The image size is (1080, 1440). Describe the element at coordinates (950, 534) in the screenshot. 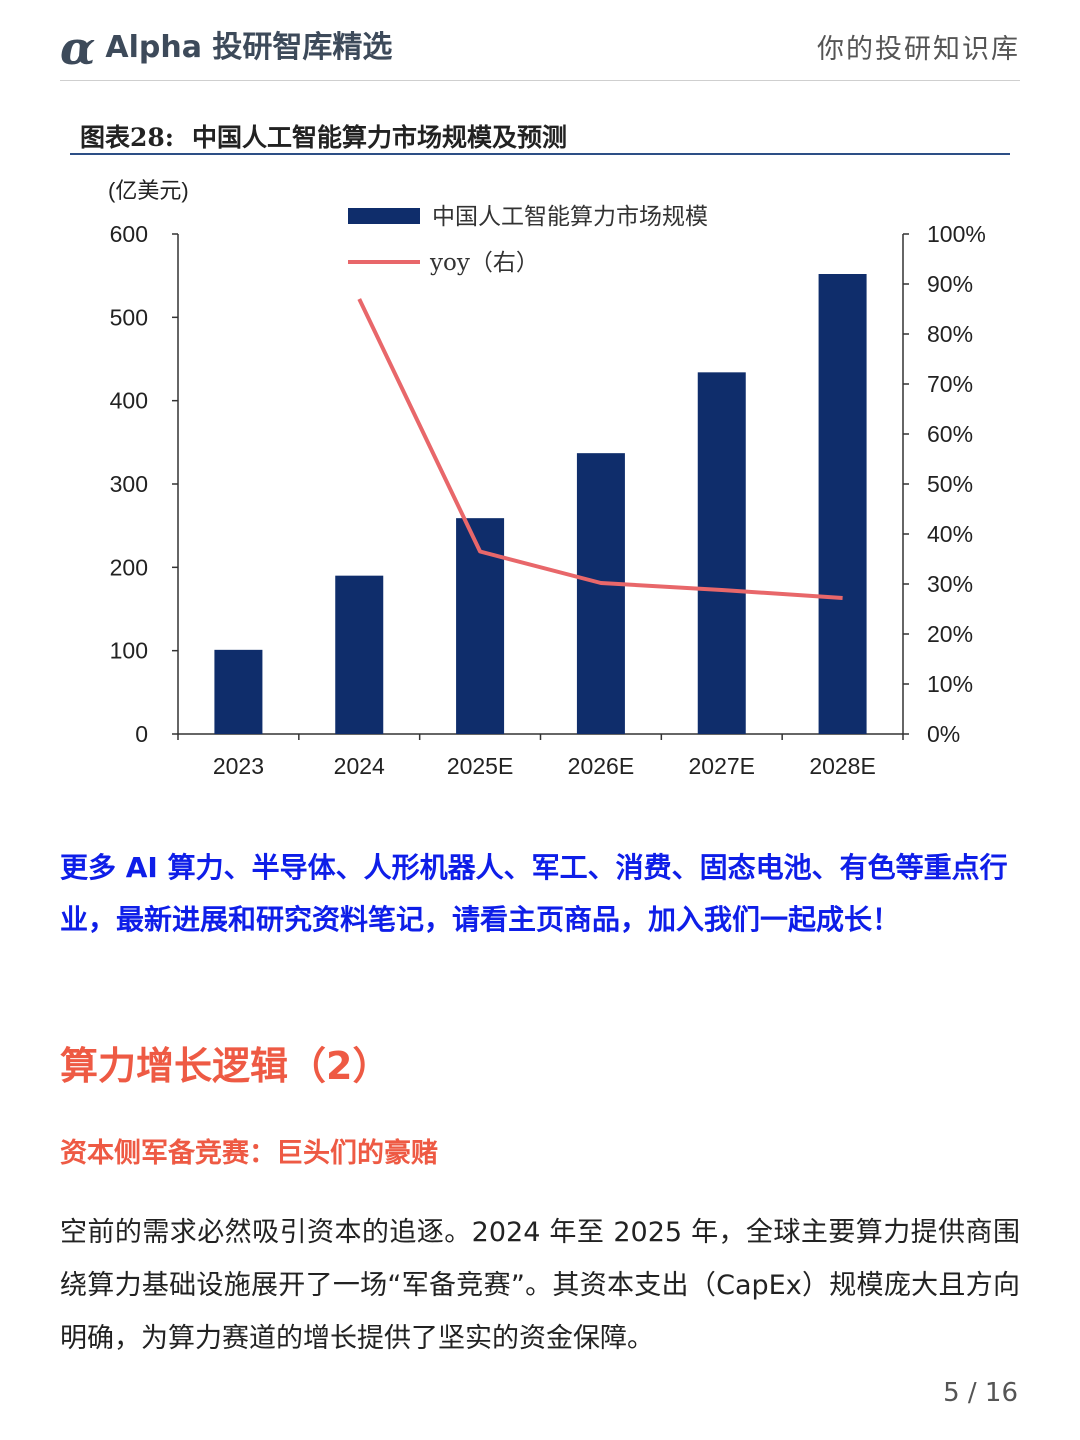

I see `right-tick-label: 40%` at that location.